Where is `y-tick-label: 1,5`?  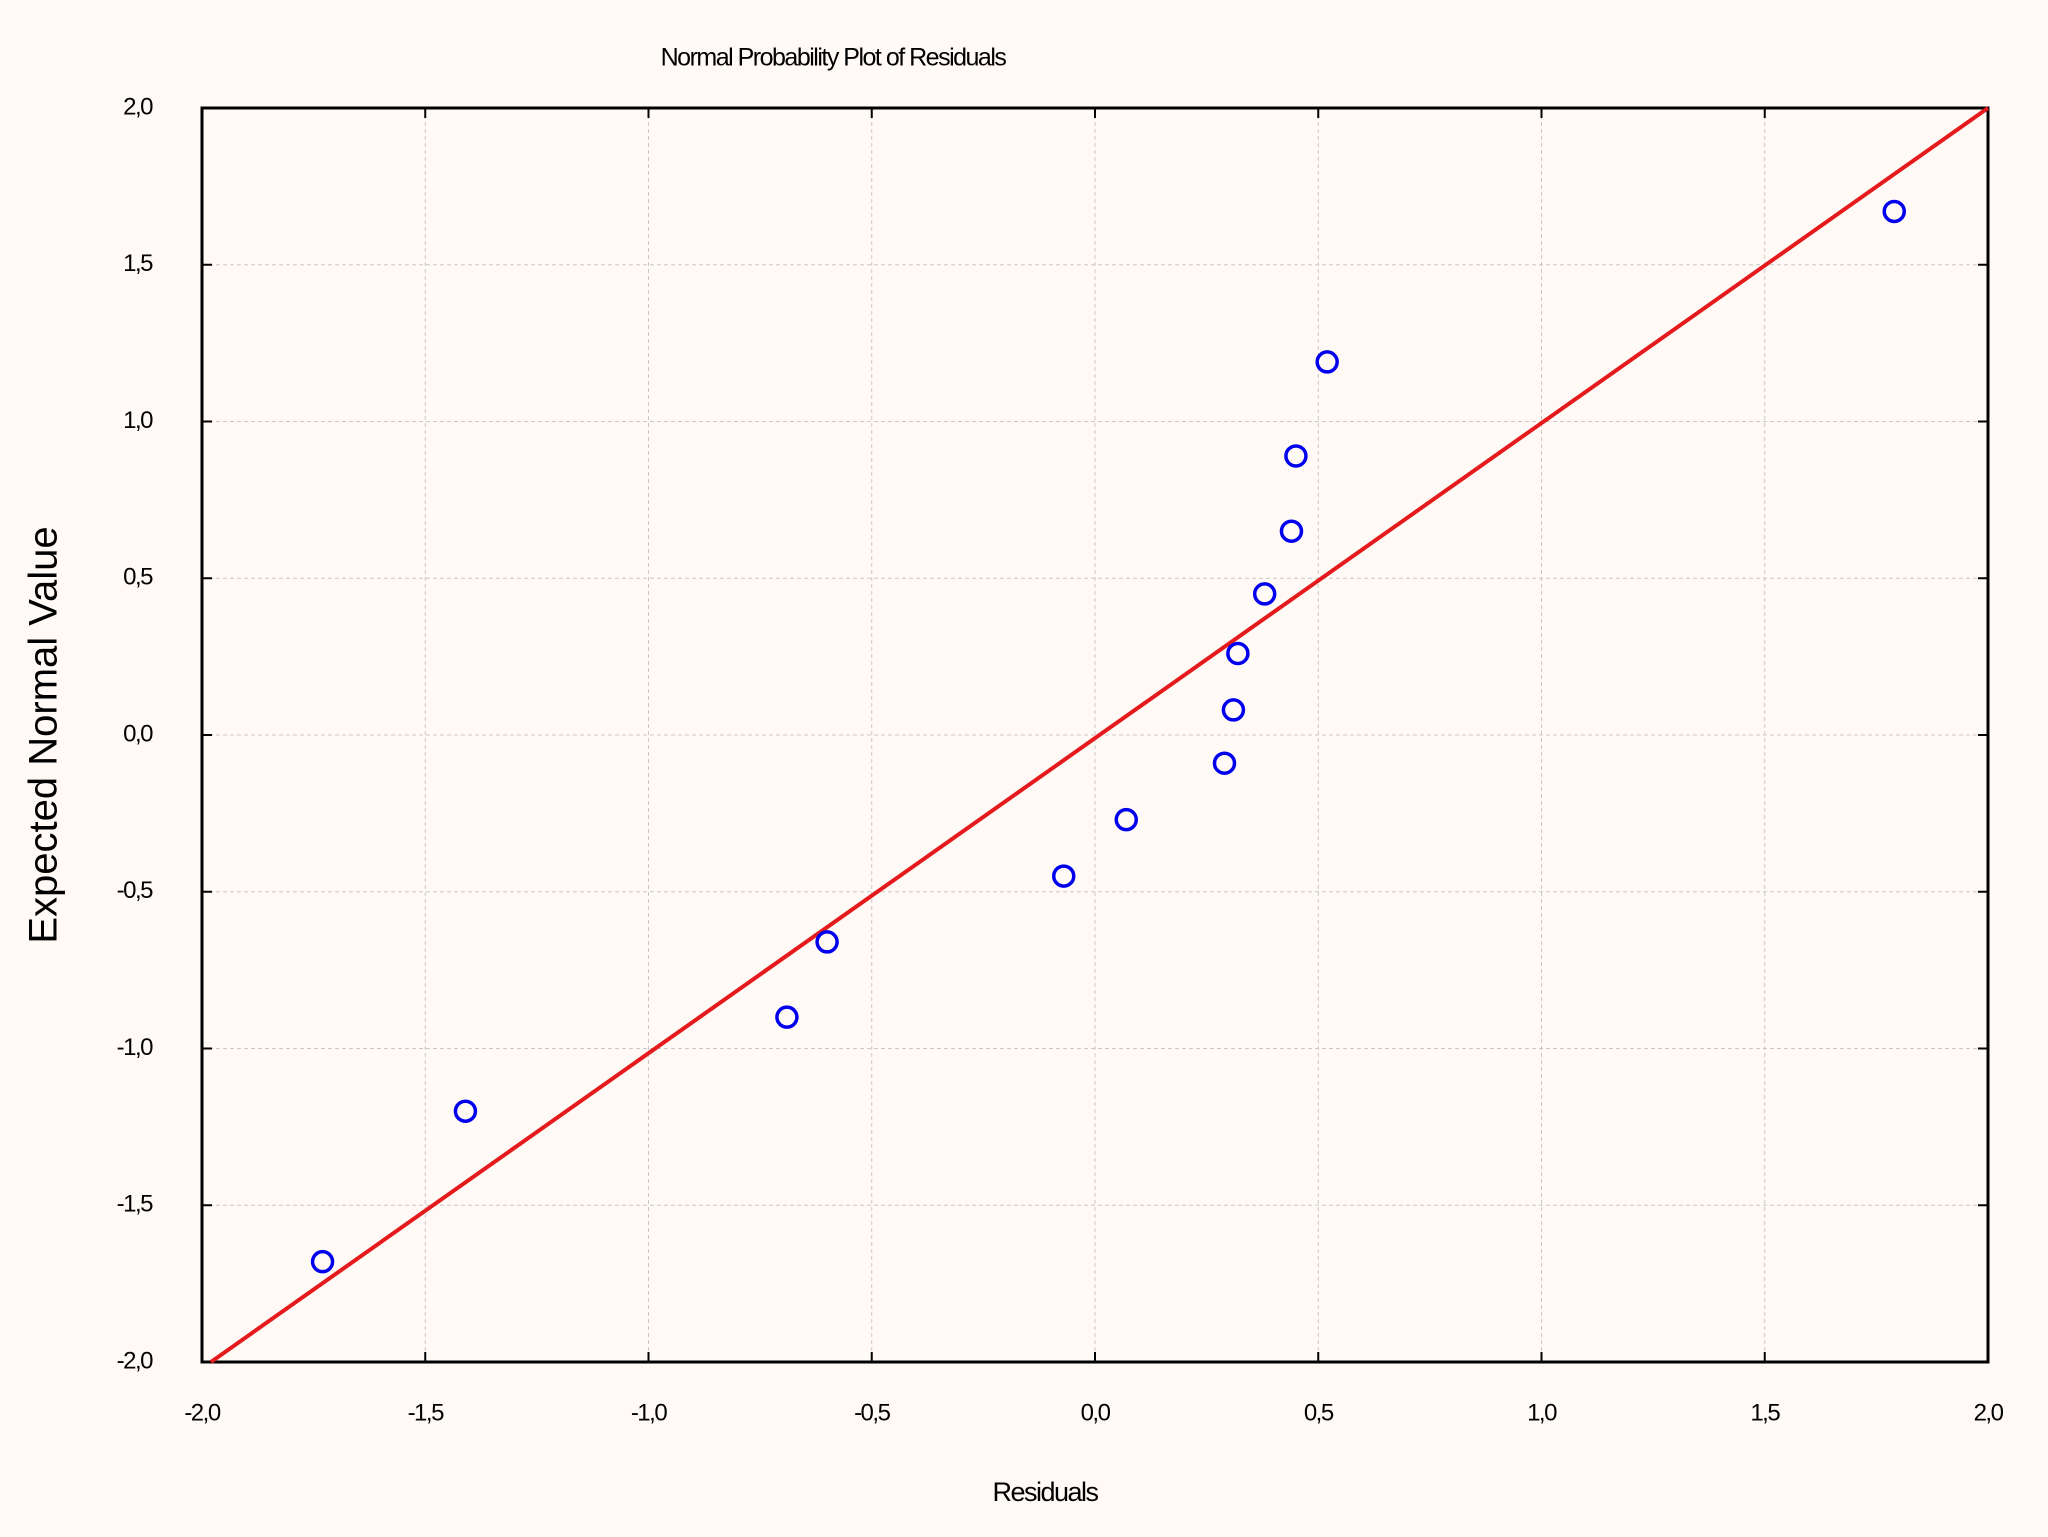 y-tick-label: 1,5 is located at coordinates (138, 263).